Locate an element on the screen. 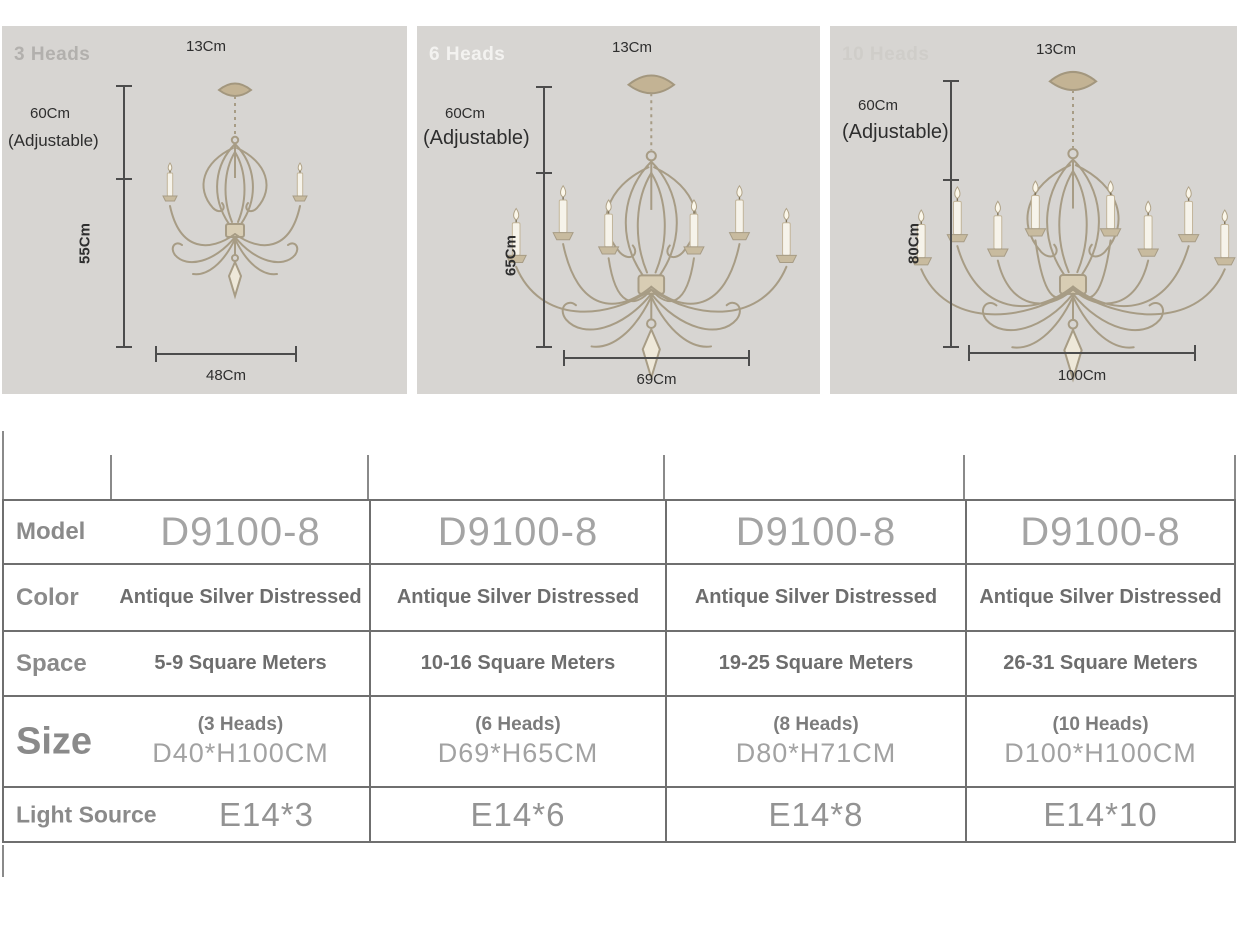 This screenshot has width=1240, height=938. space-cell-1: Space 5-9 Square Meters is located at coordinates (186, 663).